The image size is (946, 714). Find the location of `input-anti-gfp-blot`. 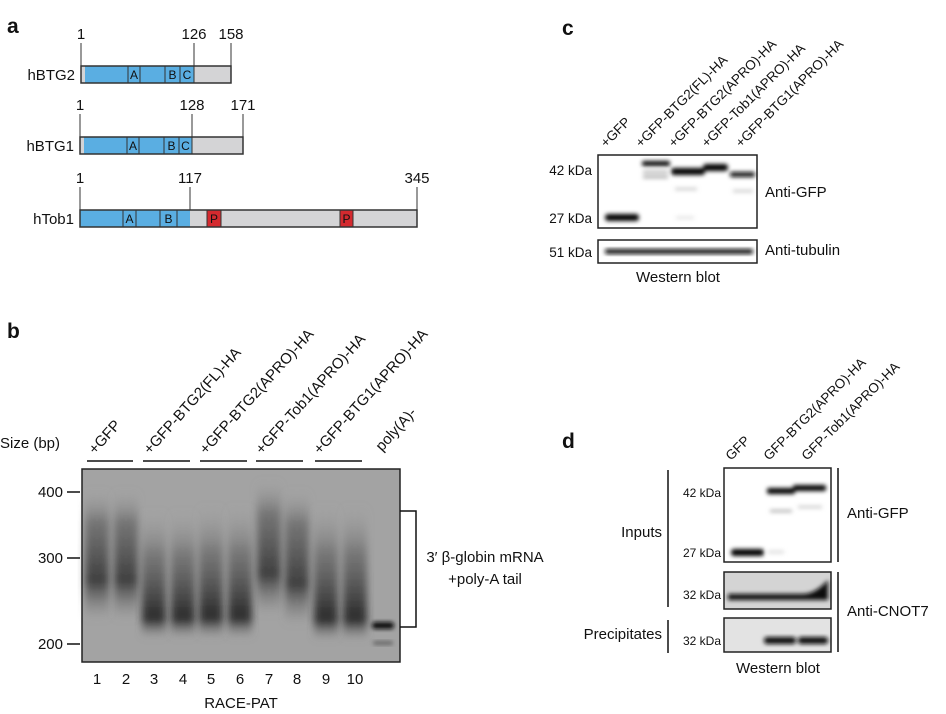

input-anti-gfp-blot is located at coordinates (777, 515).